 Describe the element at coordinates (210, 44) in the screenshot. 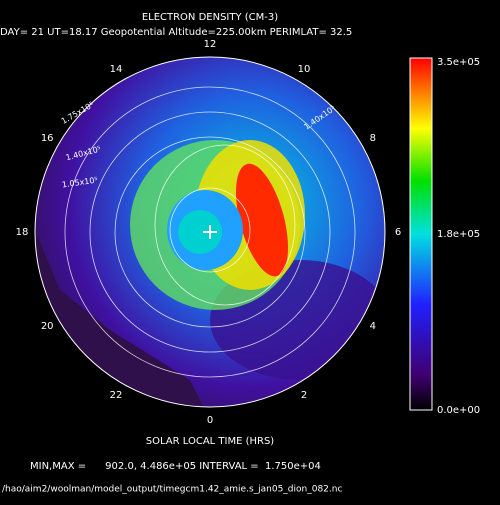

I see `hour-label: 12` at that location.